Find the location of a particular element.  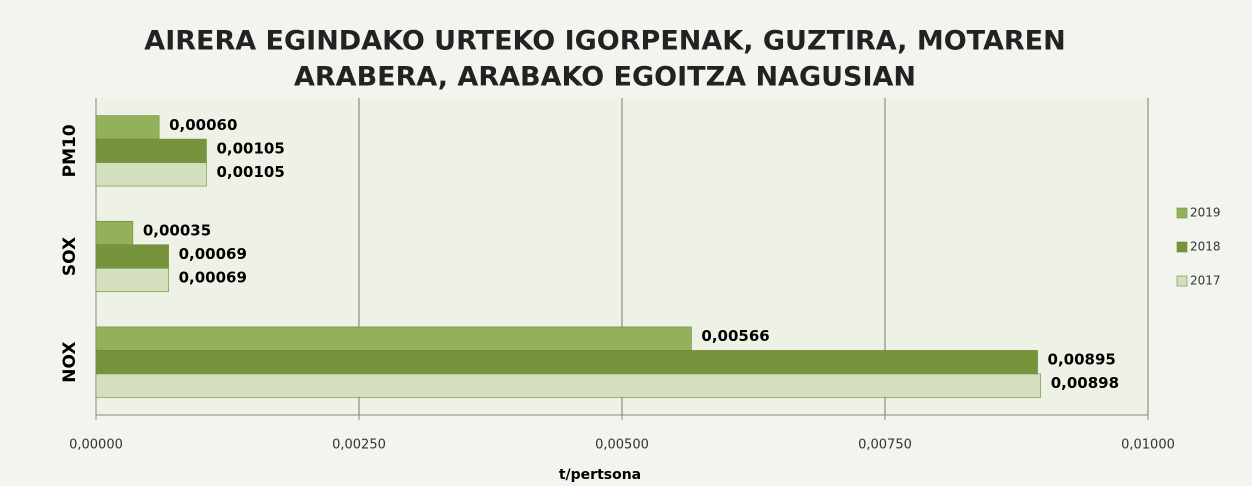

category-label: NOX is located at coordinates (70, 362).